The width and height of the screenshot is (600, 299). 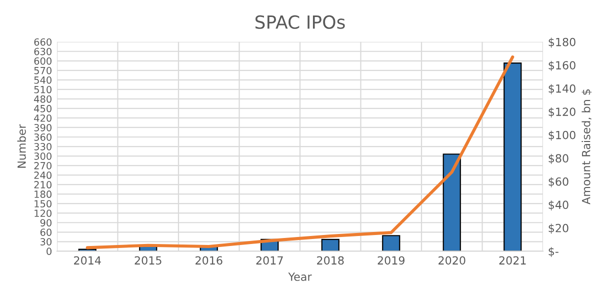 What do you see at coordinates (43, 61) in the screenshot?
I see `y-tick-label: 600` at bounding box center [43, 61].